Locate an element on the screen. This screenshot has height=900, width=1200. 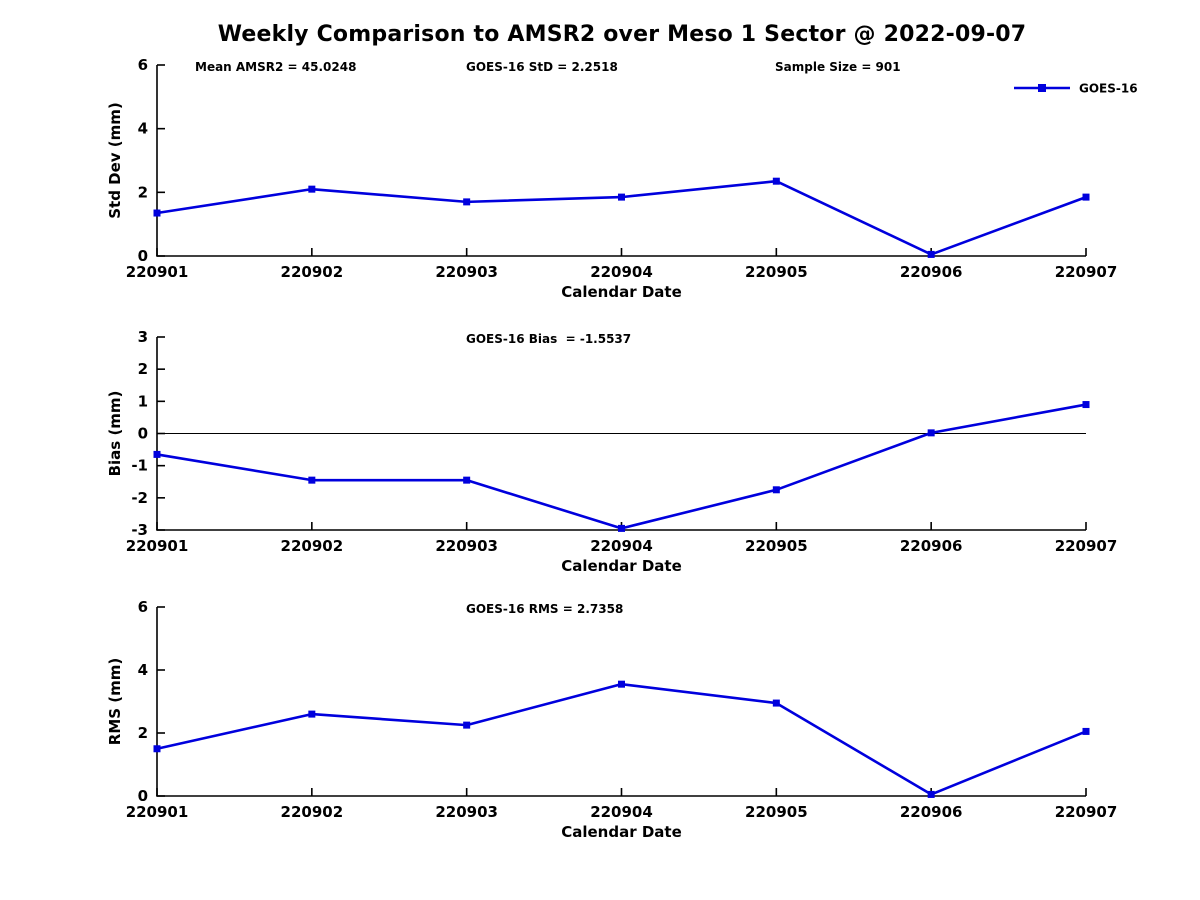
y-tick-label: 1 is located at coordinates (143, 401).